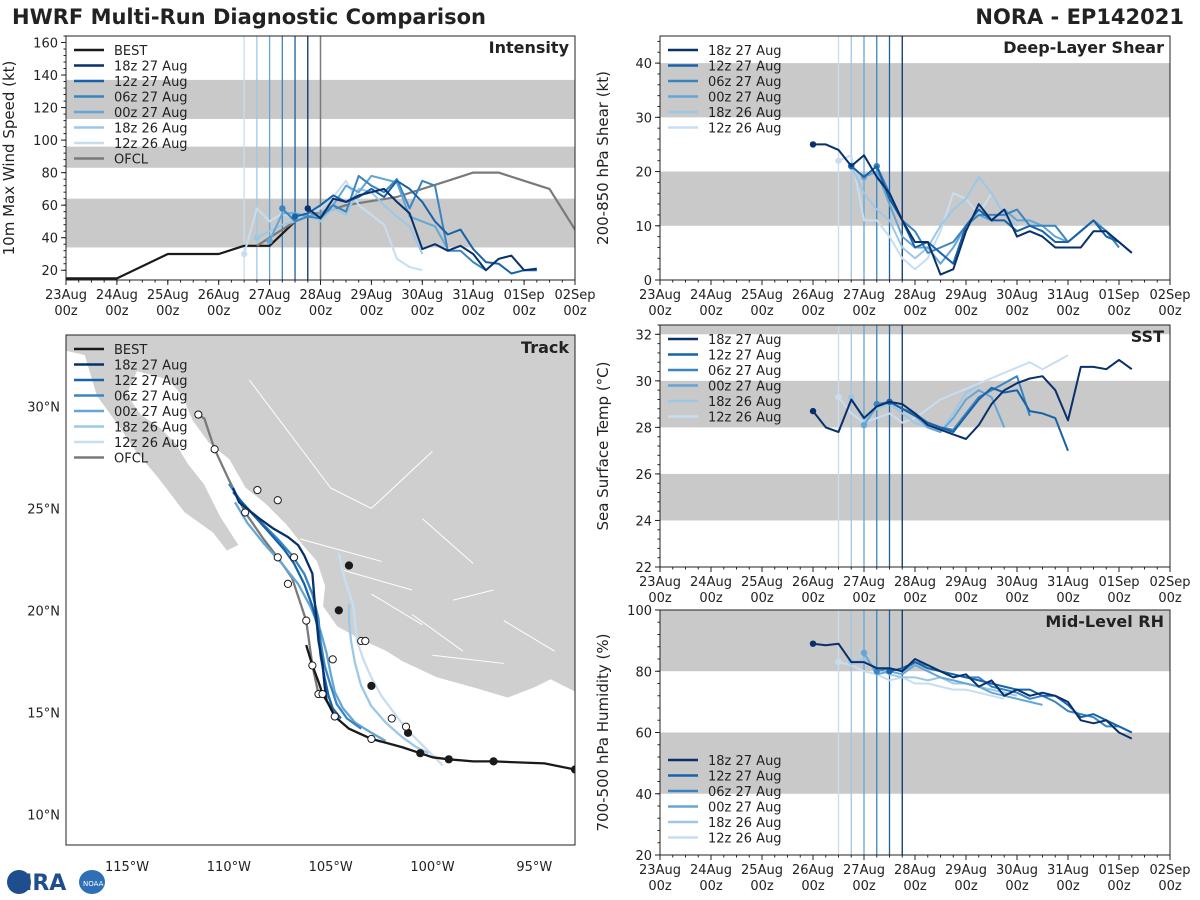  I want to click on y-tick-label: 100, so click(639, 611).